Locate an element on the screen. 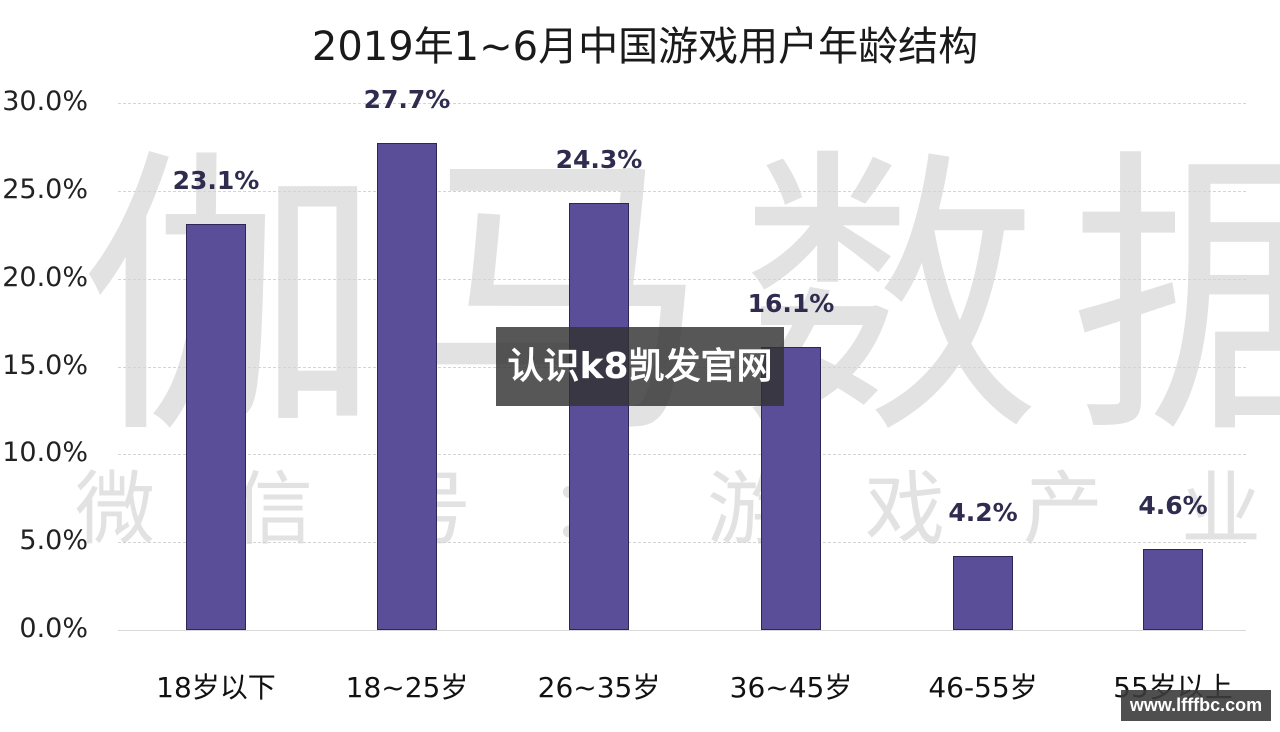  bar-value-label: 16.1% is located at coordinates (791, 304).